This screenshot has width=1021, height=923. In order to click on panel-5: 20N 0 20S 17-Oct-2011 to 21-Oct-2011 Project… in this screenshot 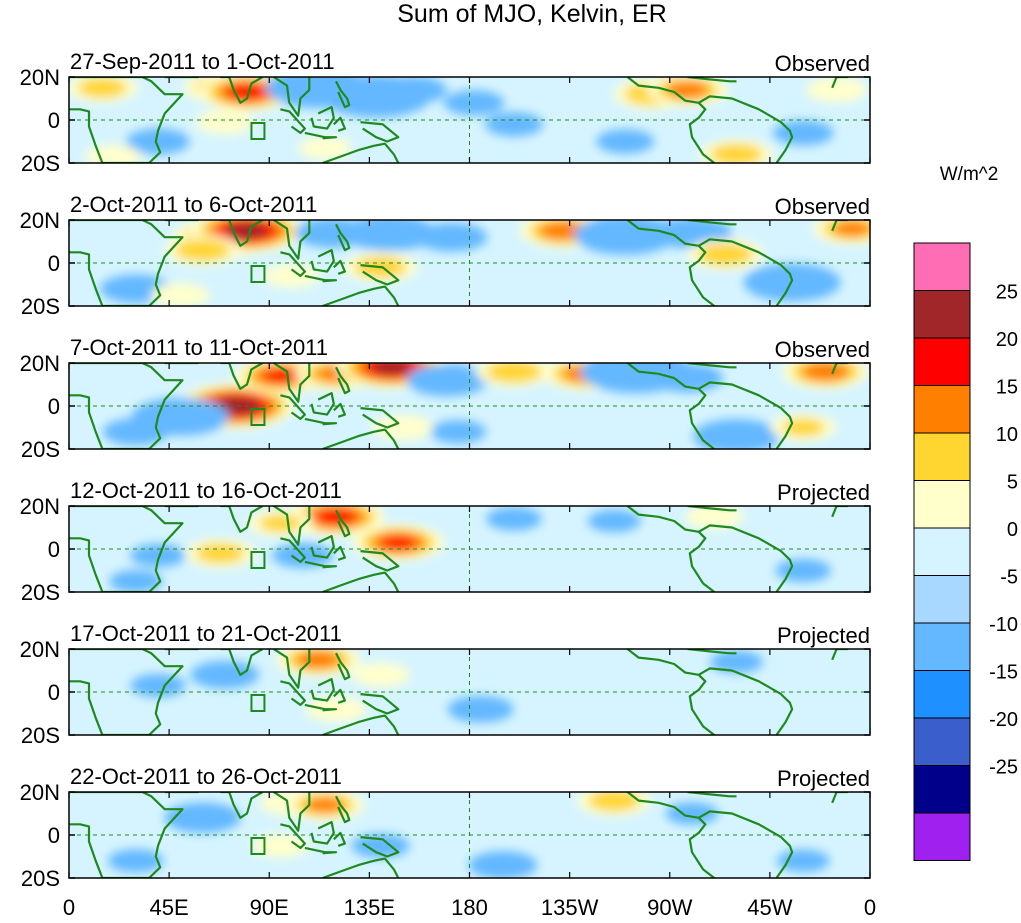, I will do `click(445, 684)`.